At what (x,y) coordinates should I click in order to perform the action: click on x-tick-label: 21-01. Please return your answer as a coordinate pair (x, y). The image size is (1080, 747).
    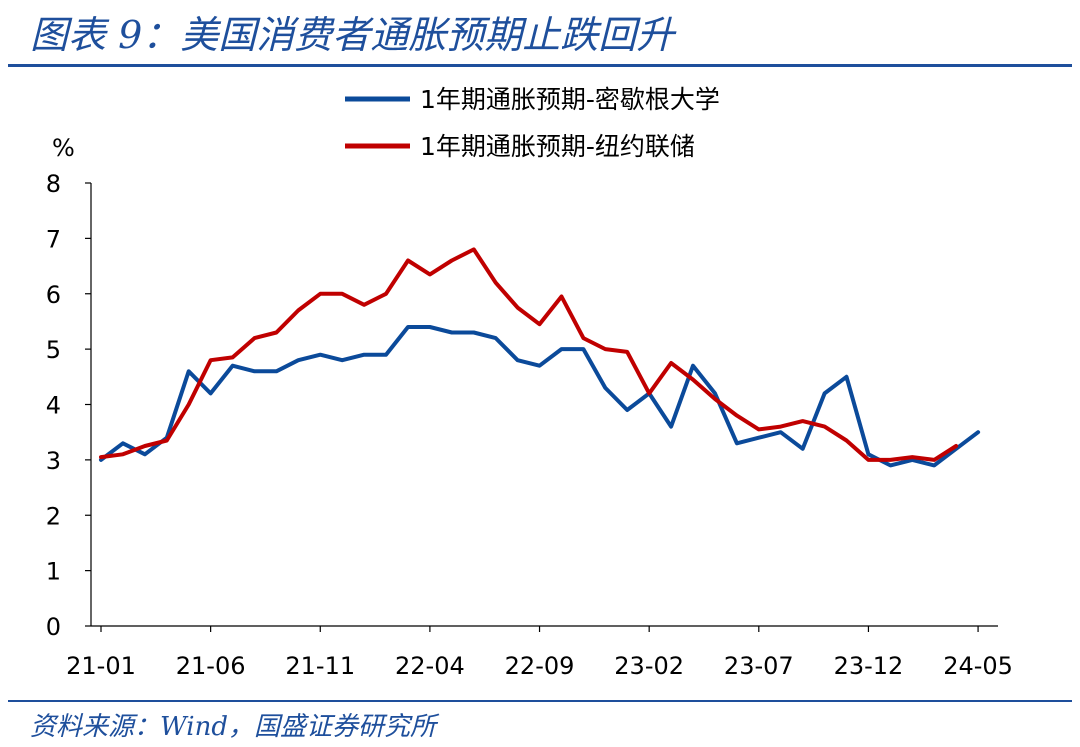
    Looking at the image, I should click on (101, 666).